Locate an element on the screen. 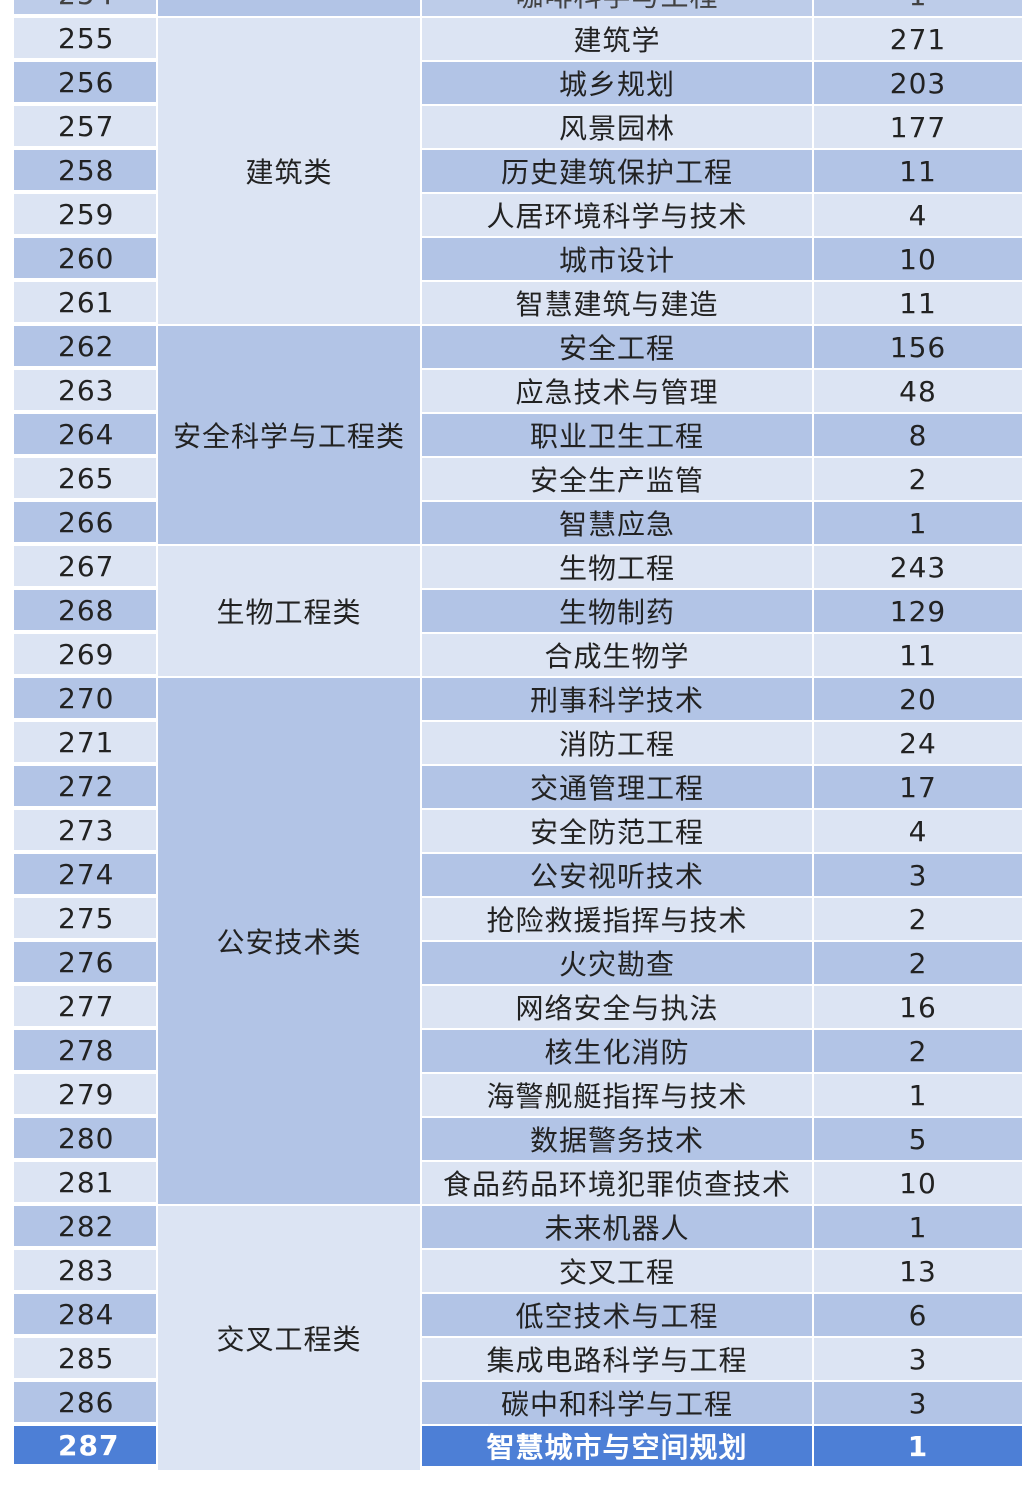 The height and width of the screenshot is (1486, 1036). major-count: 177 is located at coordinates (918, 128).